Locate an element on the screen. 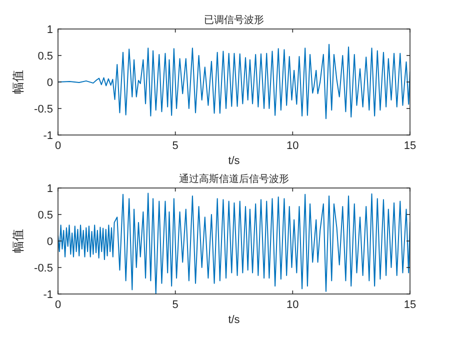  chart-title: 通过高斯信道后信号波形 is located at coordinates (234, 179).